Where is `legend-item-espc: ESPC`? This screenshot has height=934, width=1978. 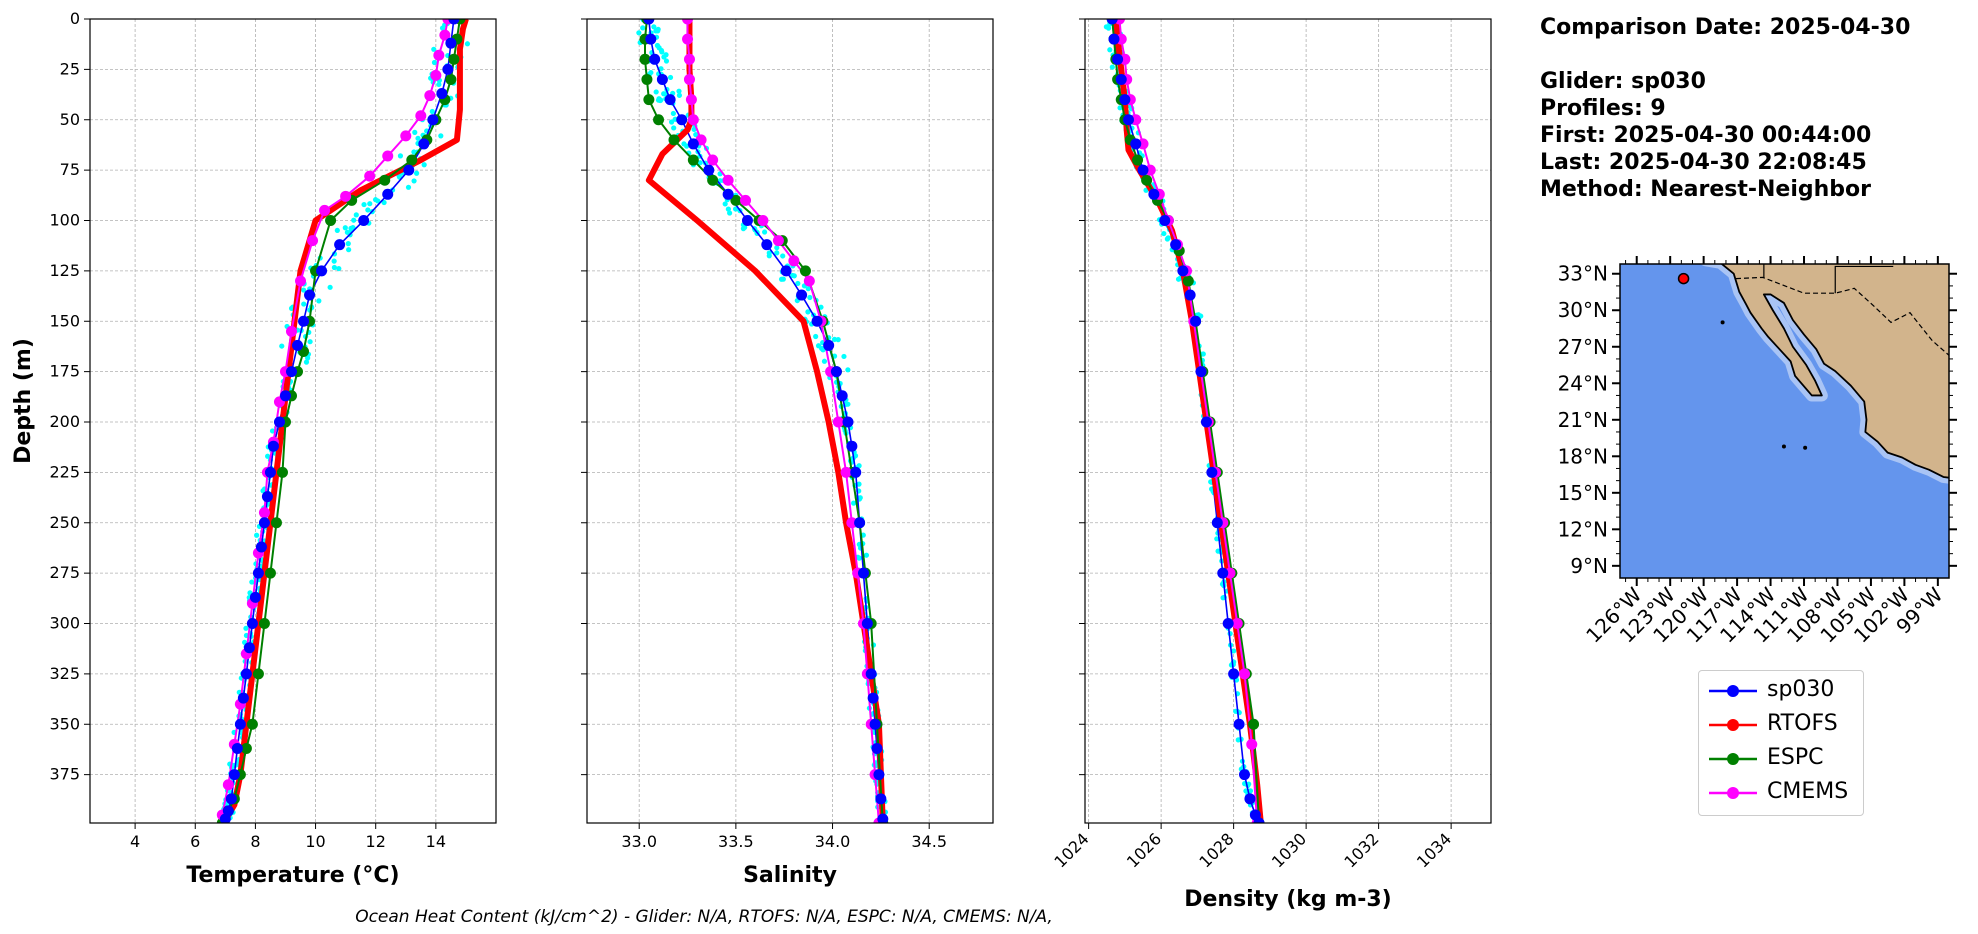 legend-item-espc: ESPC is located at coordinates (1781, 760).